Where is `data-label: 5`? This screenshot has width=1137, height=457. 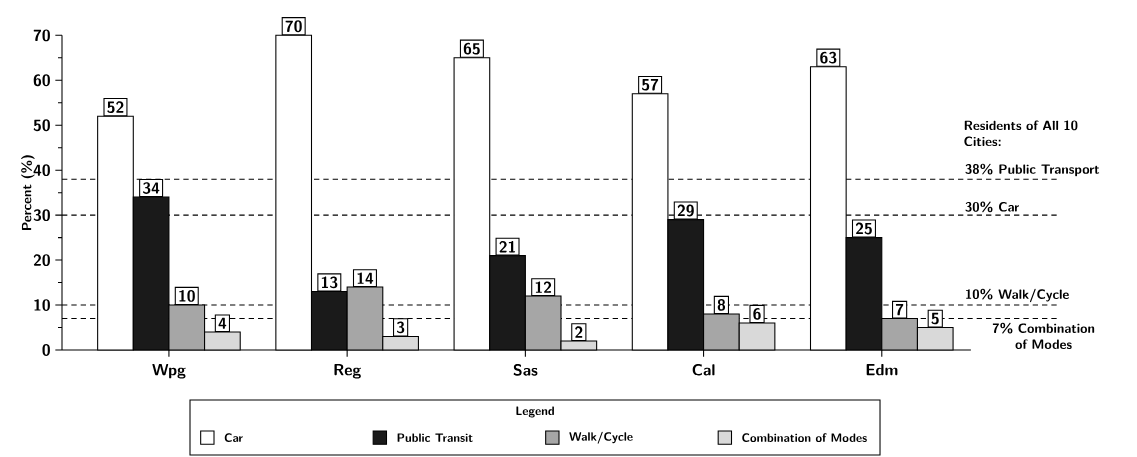 data-label: 5 is located at coordinates (935, 318).